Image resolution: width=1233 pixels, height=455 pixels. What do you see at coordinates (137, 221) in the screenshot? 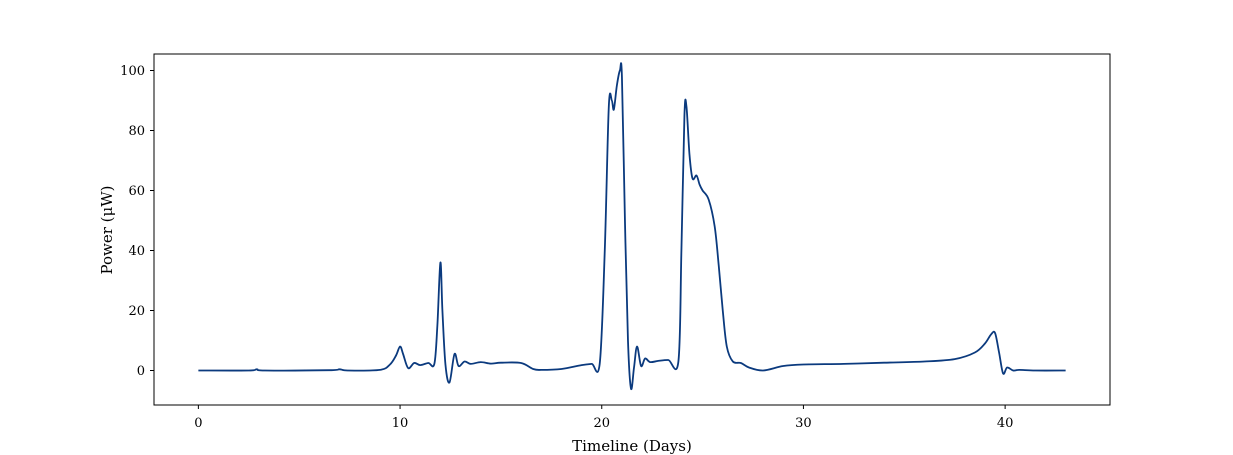
I see `y-axis-ticks: 0 20 40 60 80 100` at bounding box center [137, 221].